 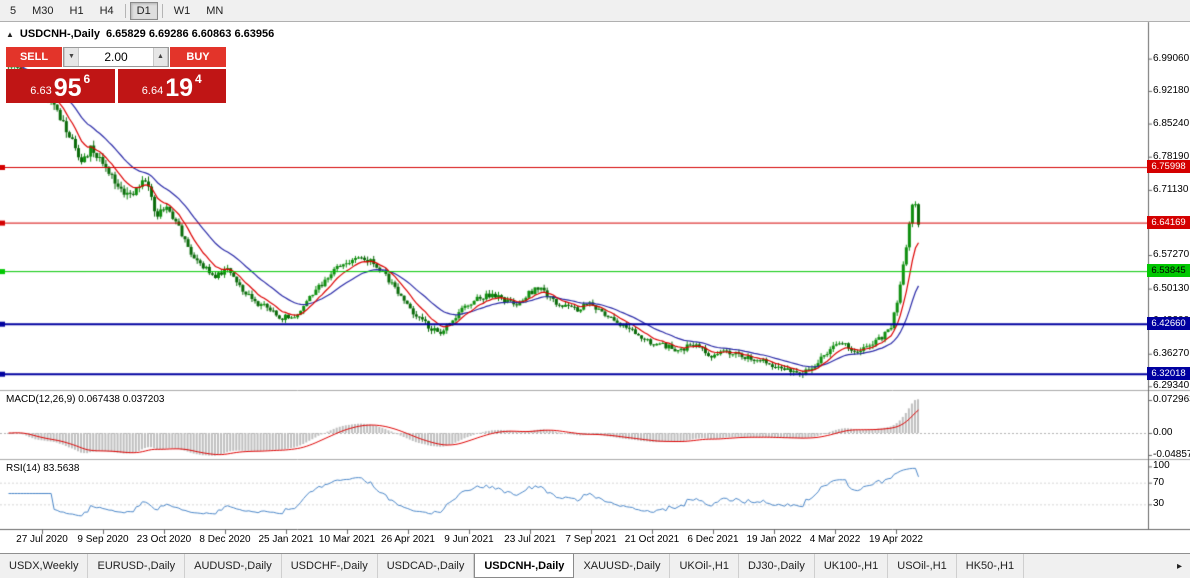 I want to click on volume-increase-button: ▲, so click(x=160, y=57).